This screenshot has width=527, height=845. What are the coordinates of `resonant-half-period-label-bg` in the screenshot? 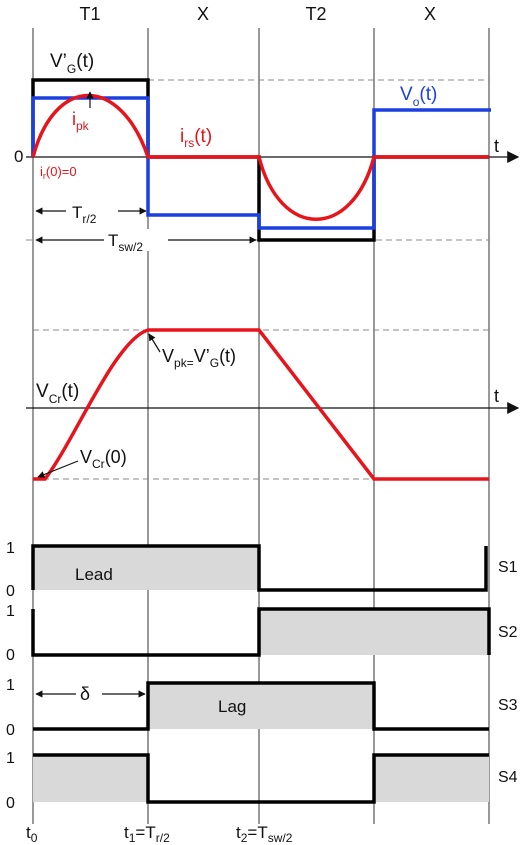 It's located at (92, 211).